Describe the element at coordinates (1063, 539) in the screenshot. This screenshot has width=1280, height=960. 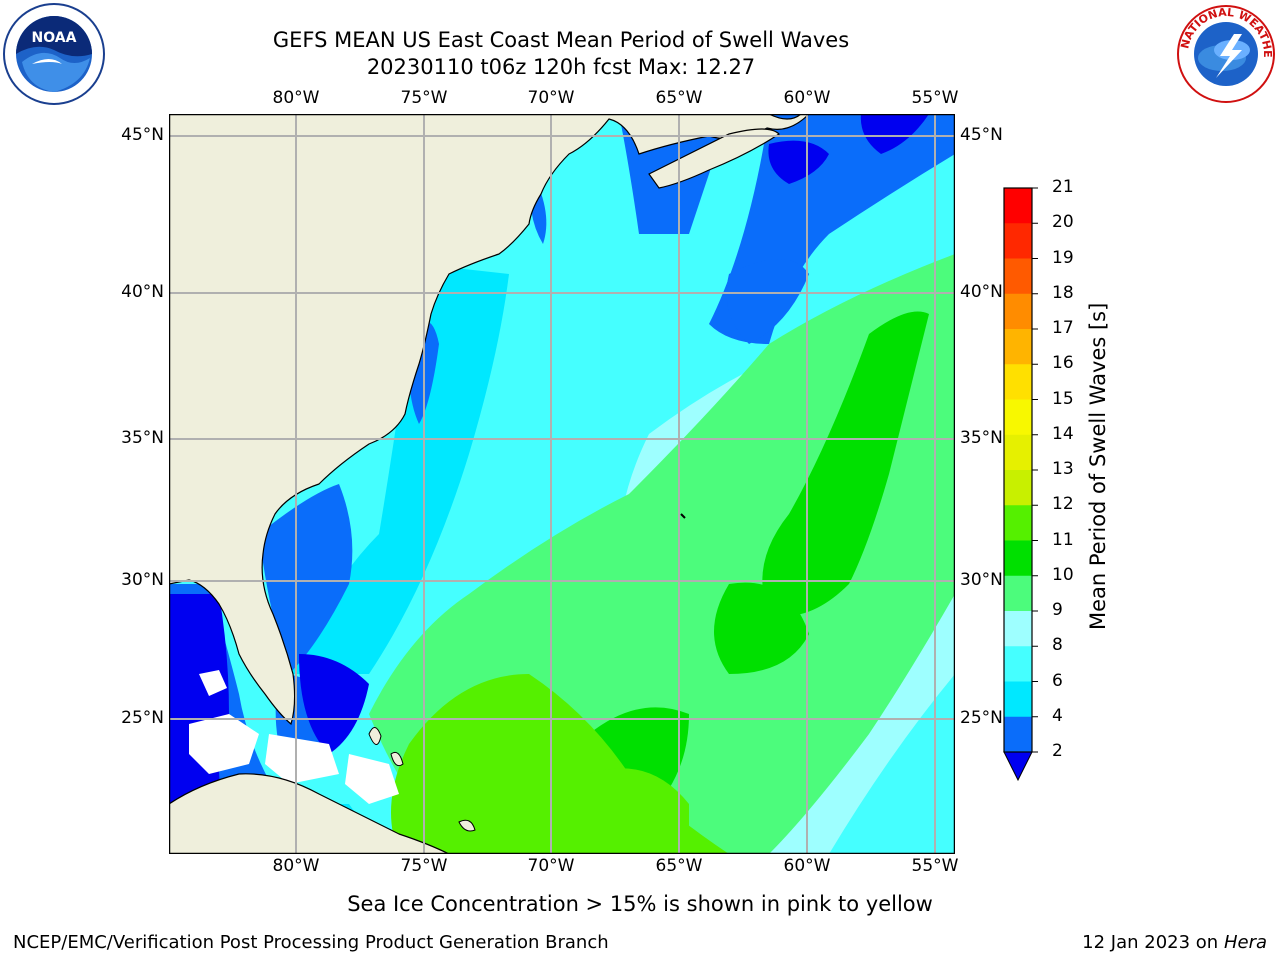
I see `colorbar-tick-label: 11` at that location.